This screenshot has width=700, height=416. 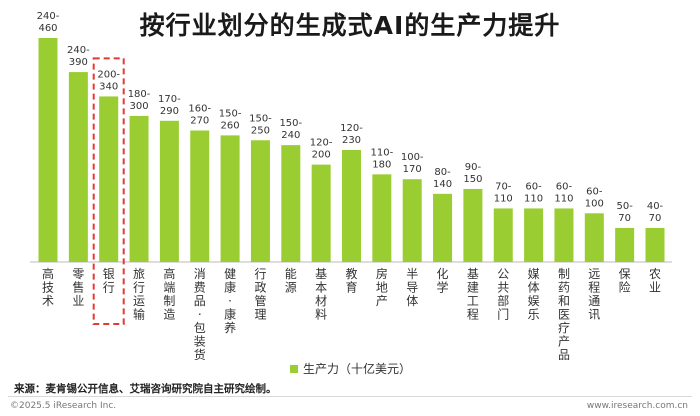 I want to click on legend: 生产力（十亿美元）, so click(x=350, y=368).